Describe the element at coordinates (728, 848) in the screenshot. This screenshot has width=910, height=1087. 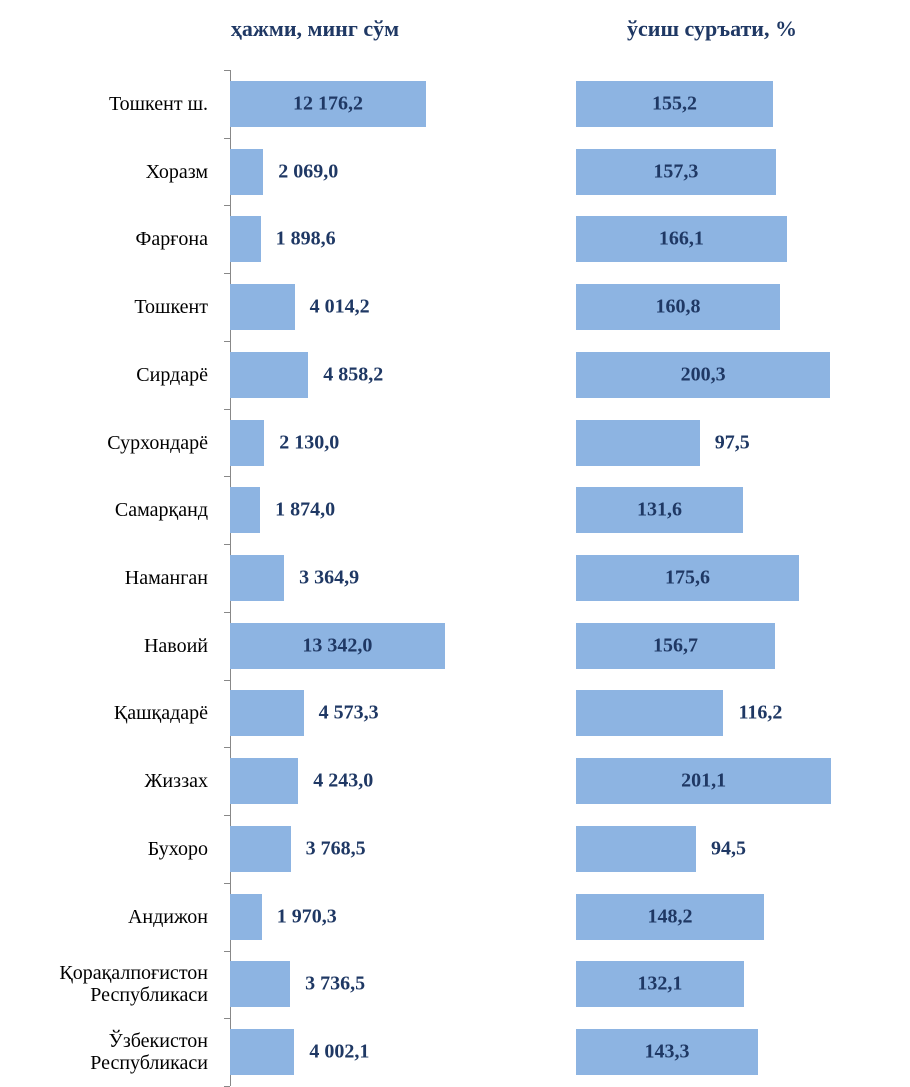
I see `value-label: 94,5` at that location.